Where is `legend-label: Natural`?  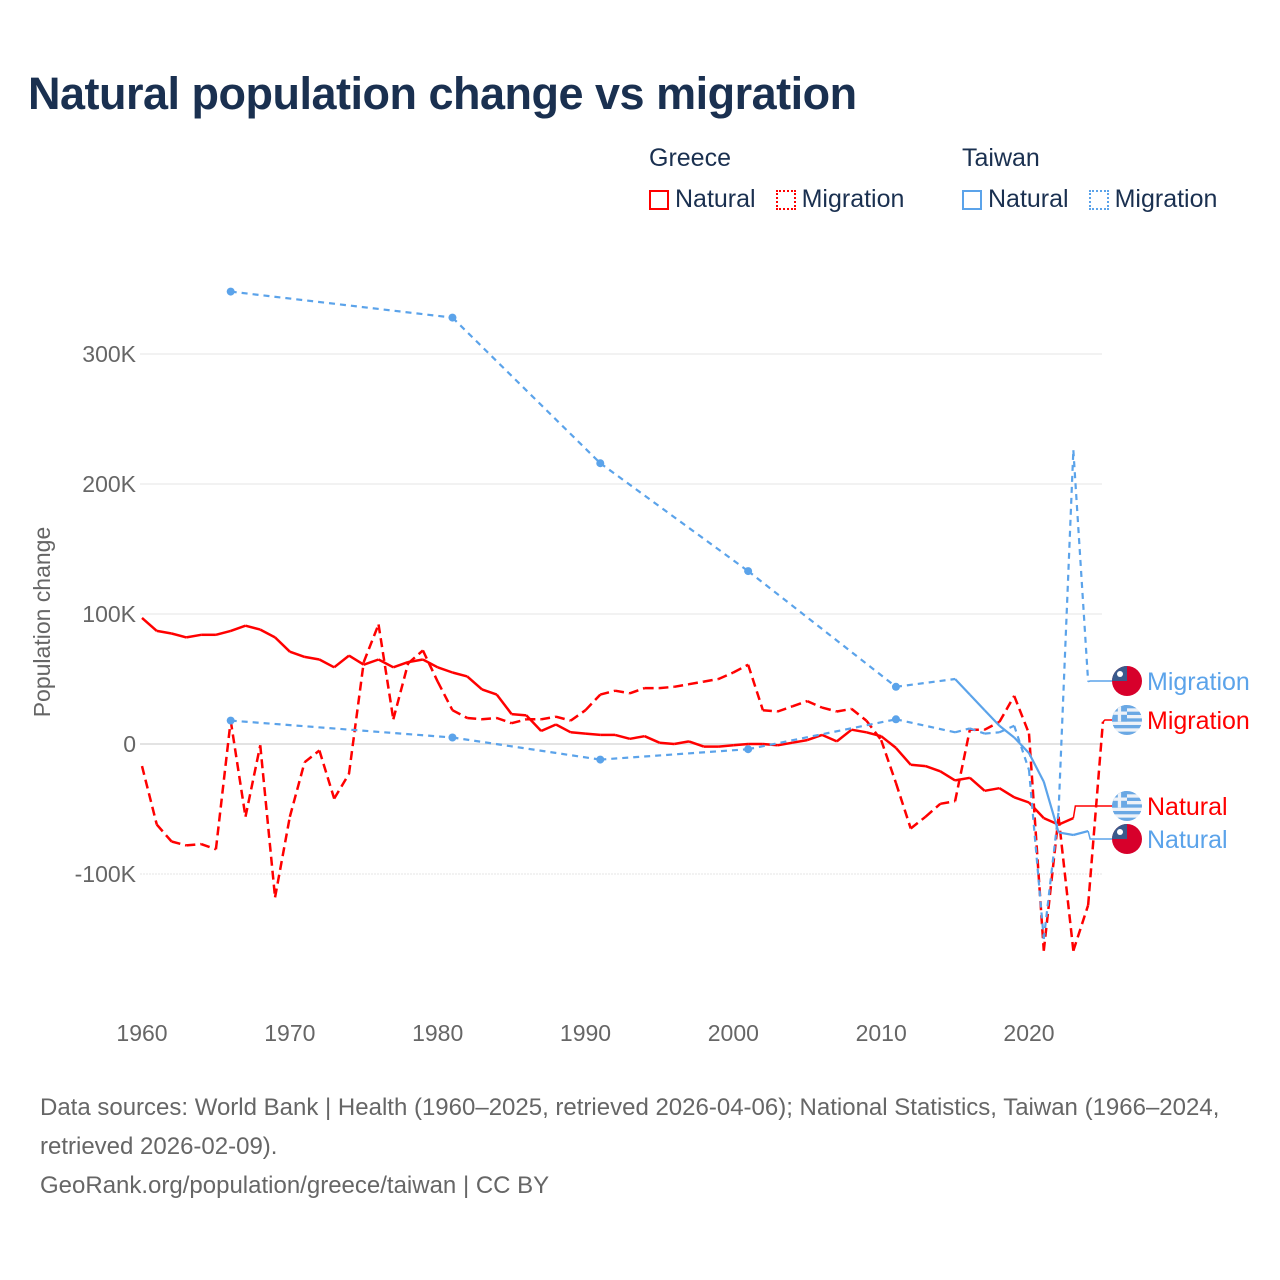
legend-label: Natural is located at coordinates (715, 199).